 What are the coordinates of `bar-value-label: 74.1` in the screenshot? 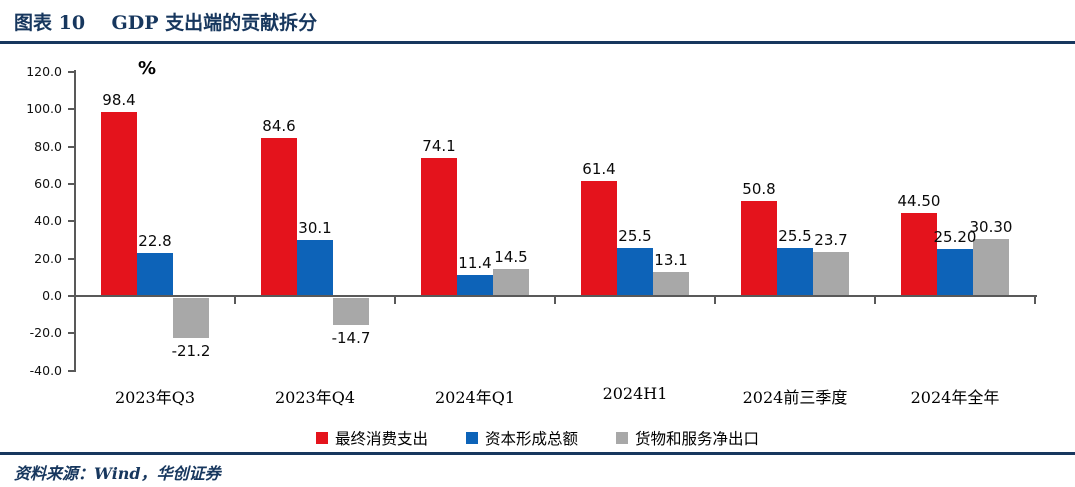 It's located at (439, 145).